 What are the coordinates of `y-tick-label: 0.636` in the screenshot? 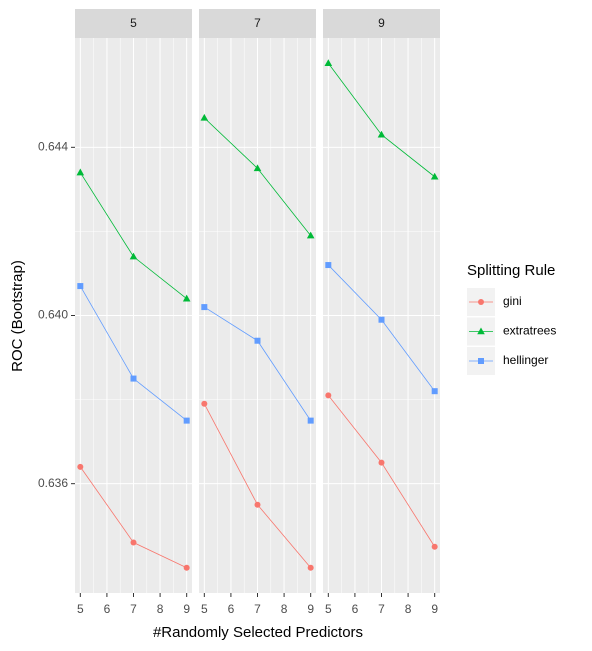 It's located at (53, 483).